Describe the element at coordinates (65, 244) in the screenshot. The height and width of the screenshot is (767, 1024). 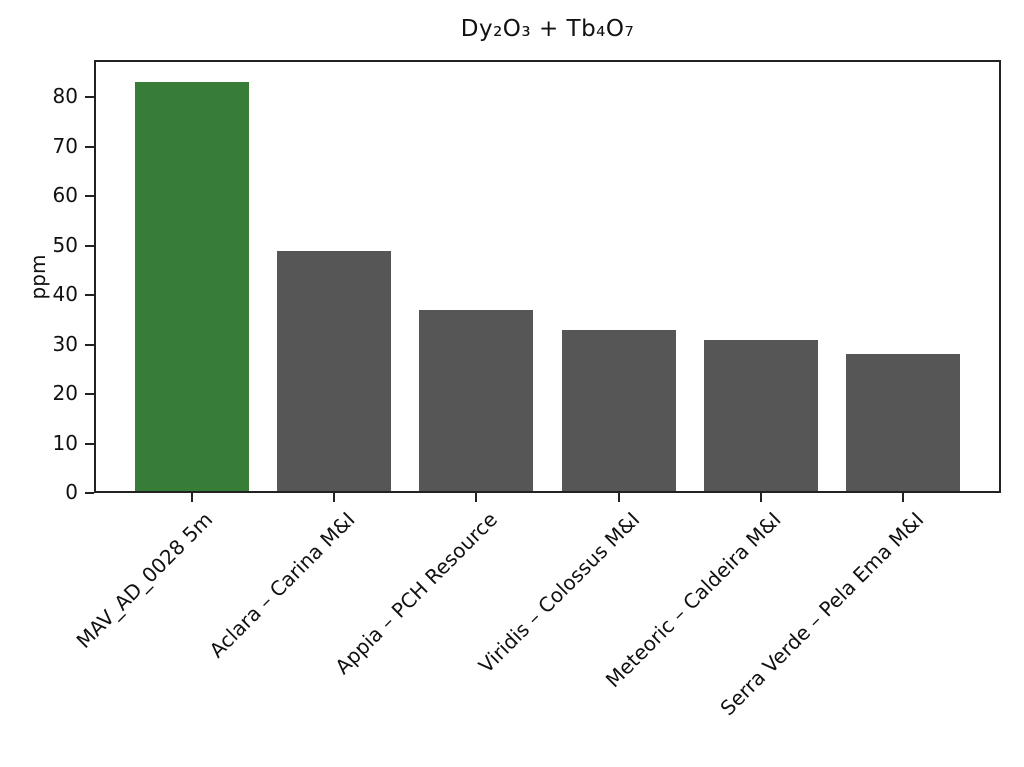
I see `y-axis-tick-label: 50` at that location.